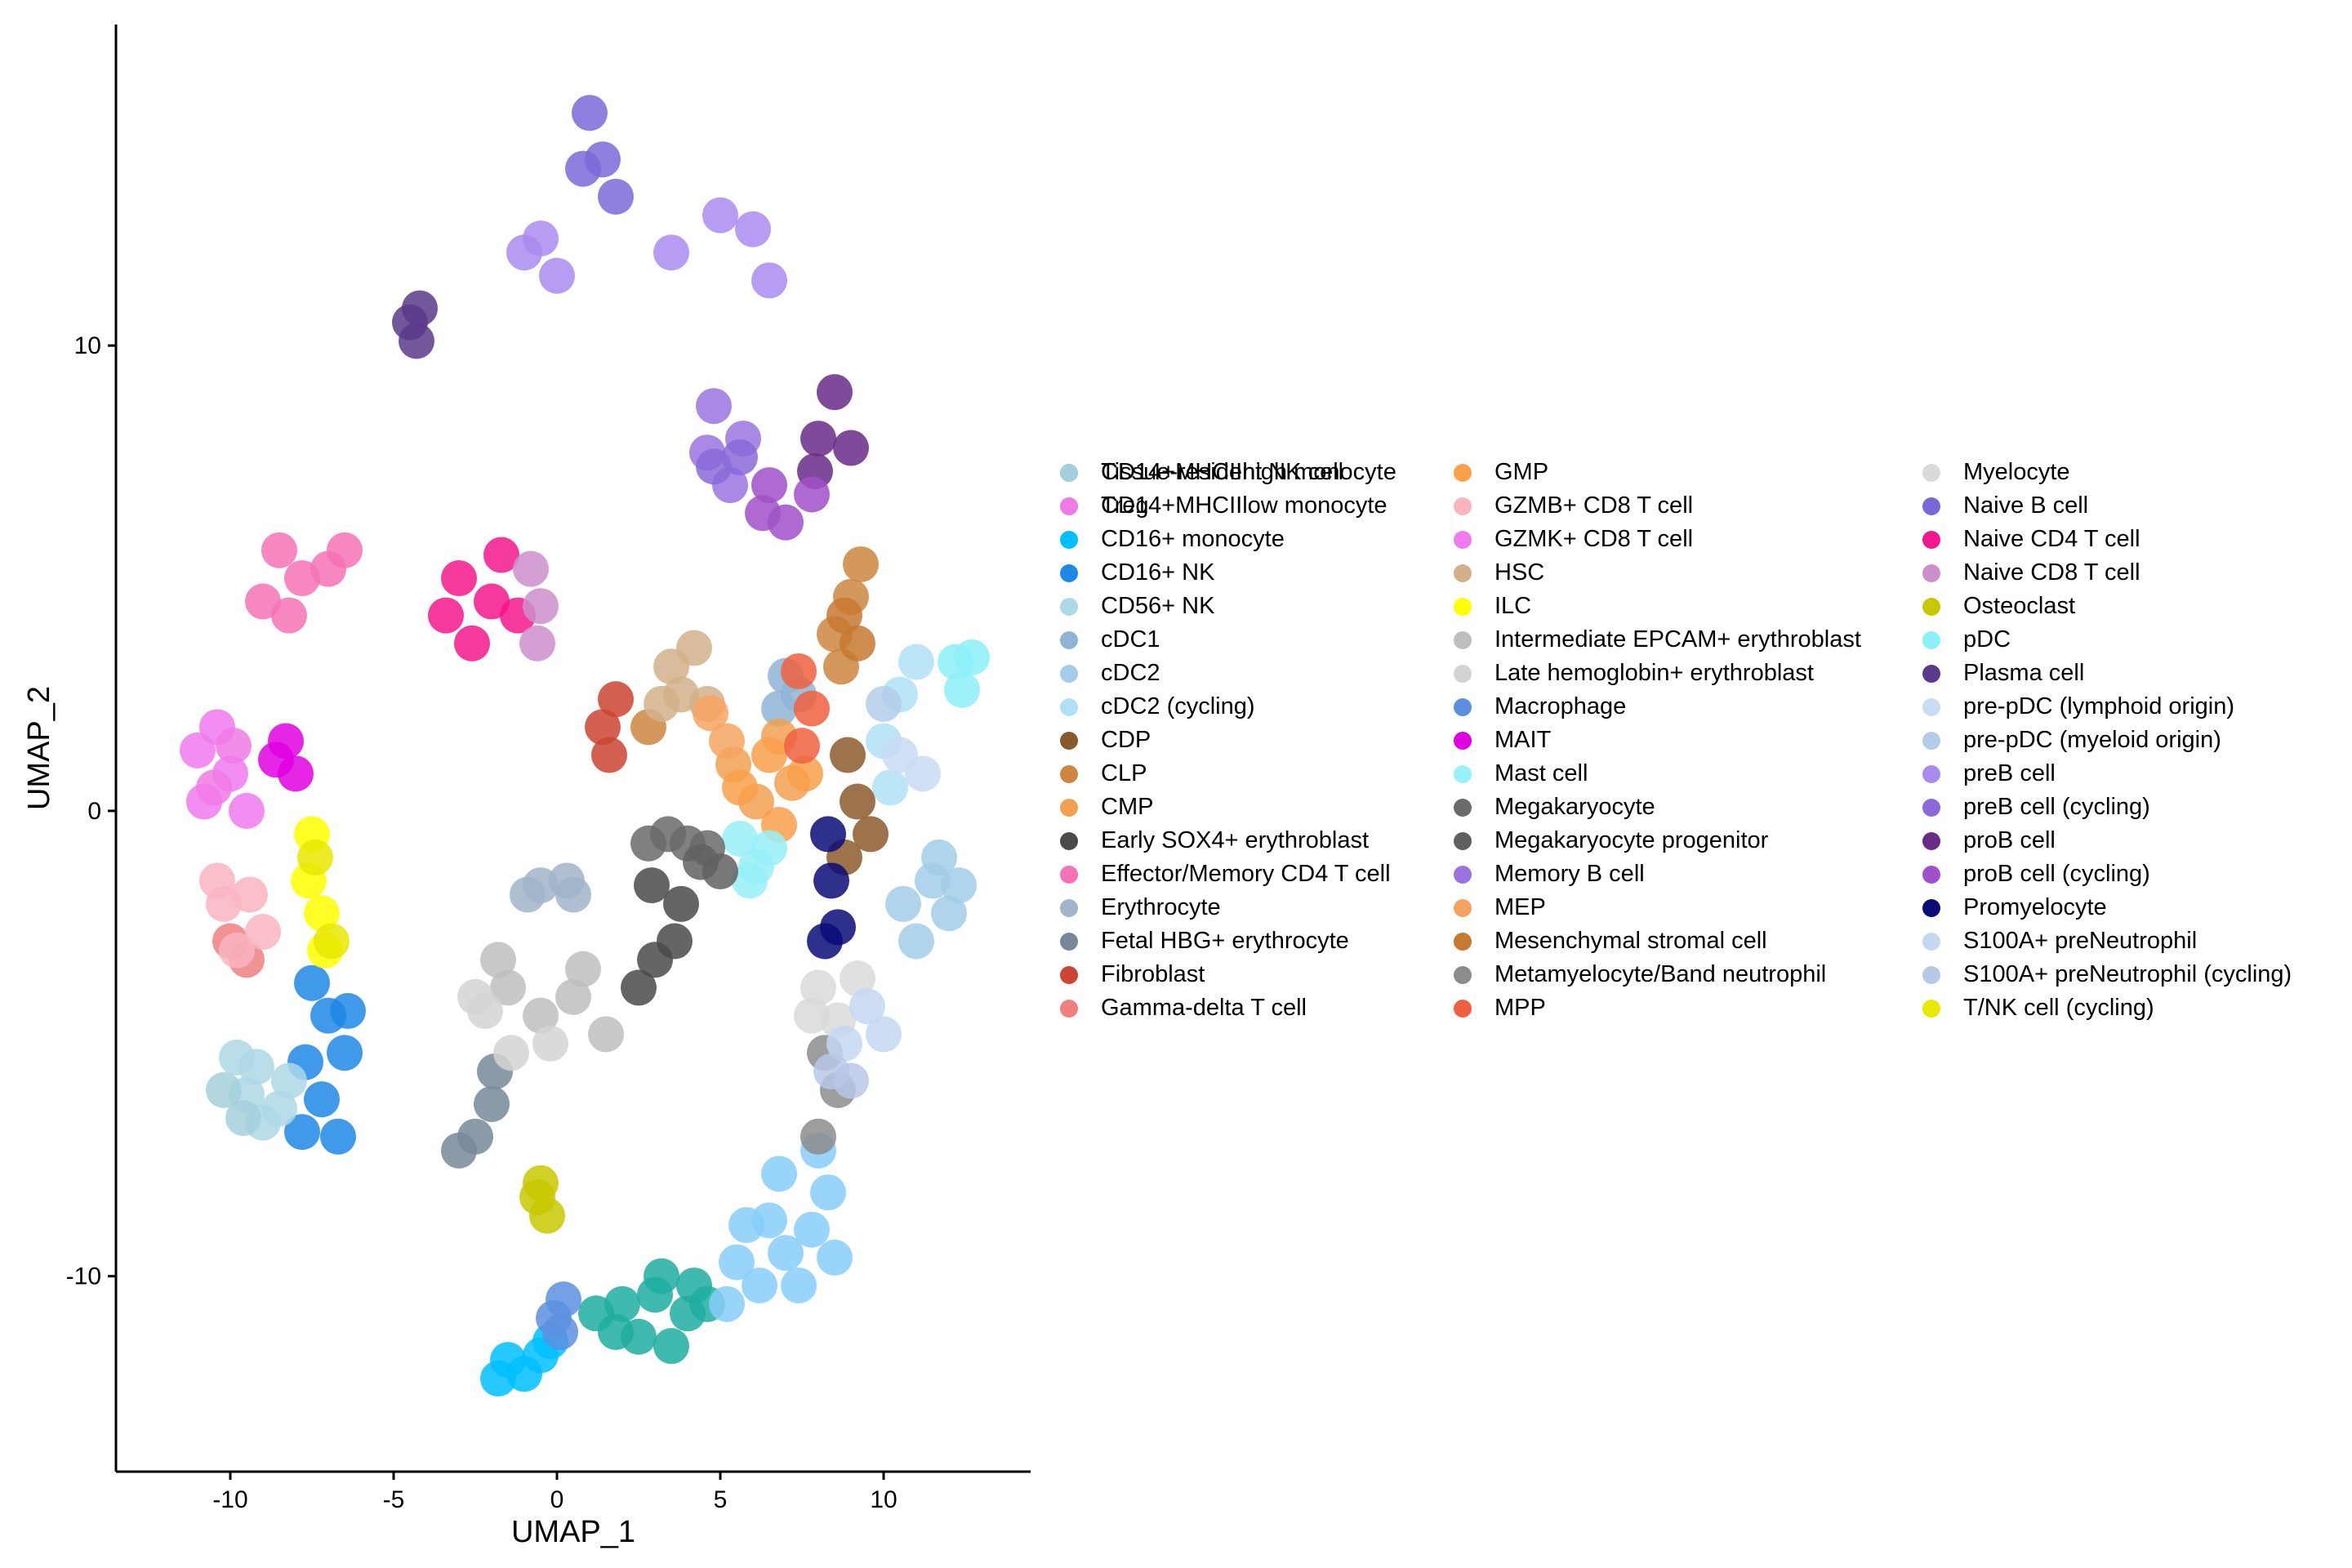 This screenshot has height=1568, width=2352. What do you see at coordinates (2005, 506) in the screenshot?
I see `legend-item: Naive B cell` at bounding box center [2005, 506].